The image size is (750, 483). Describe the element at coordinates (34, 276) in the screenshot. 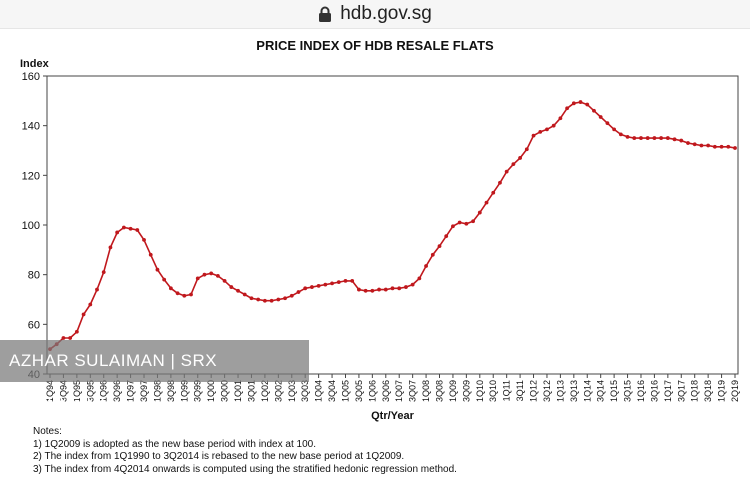

I see `y-tick-label: 80` at that location.